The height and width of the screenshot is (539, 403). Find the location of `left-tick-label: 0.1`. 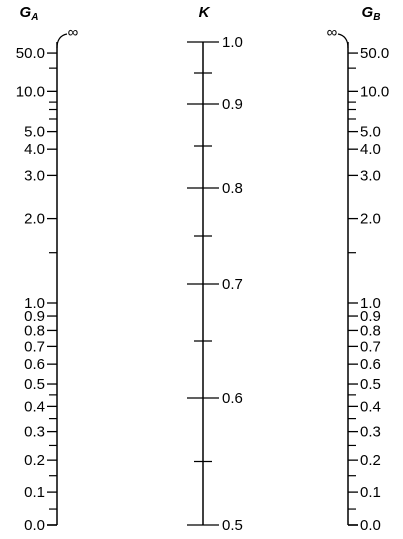

left-tick-label: 0.1 is located at coordinates (34, 492).